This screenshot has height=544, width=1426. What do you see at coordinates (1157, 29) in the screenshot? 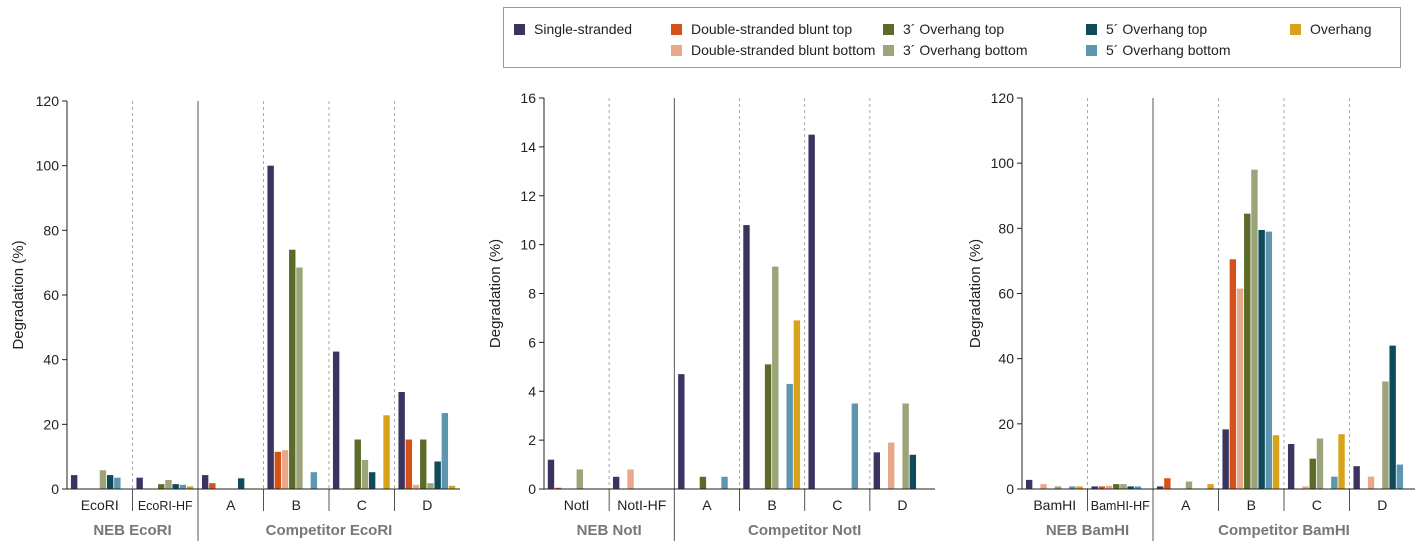
I see `legend-label: 5´ Overhang top` at bounding box center [1157, 29].